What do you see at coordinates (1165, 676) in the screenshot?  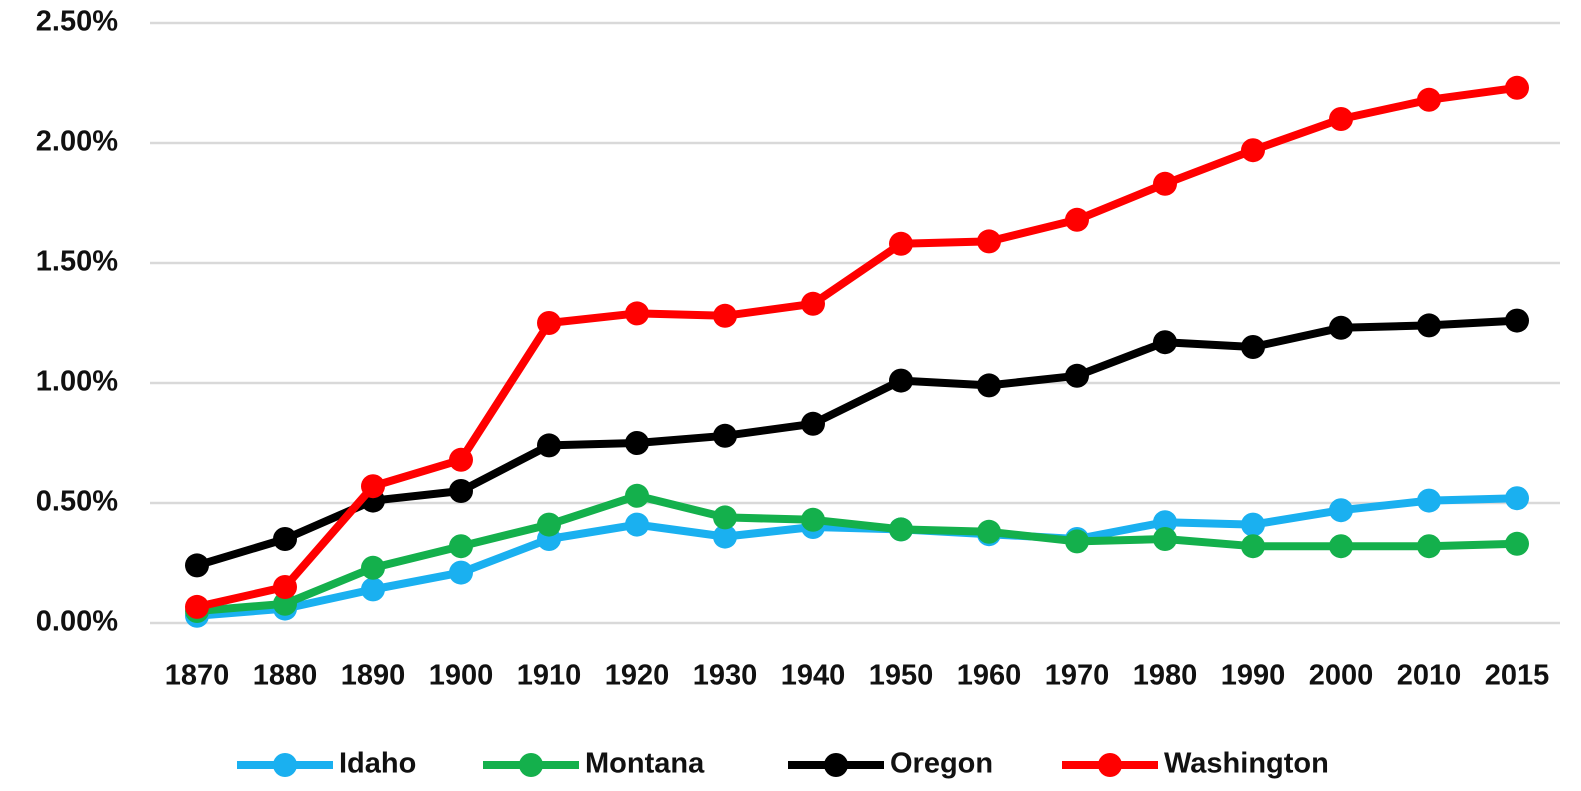 I see `x-tick-label: 1980` at bounding box center [1165, 676].